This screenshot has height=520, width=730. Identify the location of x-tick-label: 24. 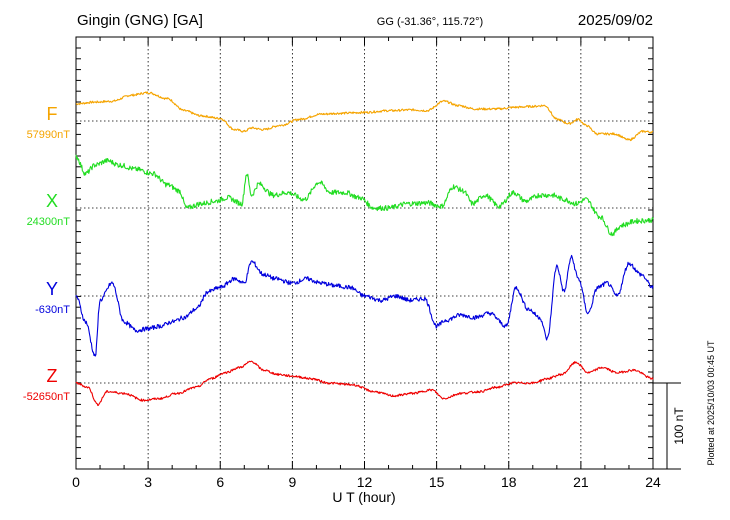
(653, 482).